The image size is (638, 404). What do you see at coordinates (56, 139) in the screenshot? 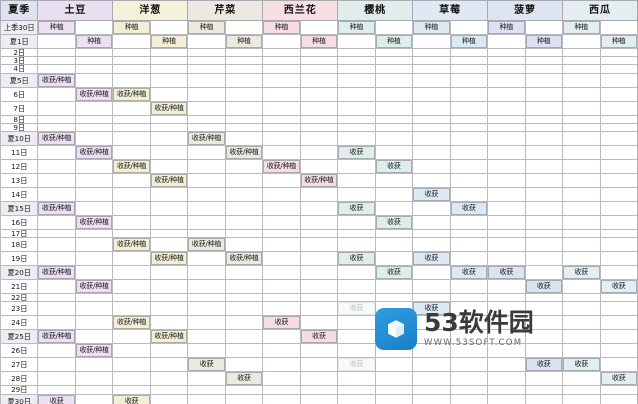
I see `cell-potato-lane1: 收获/种植` at bounding box center [56, 139].